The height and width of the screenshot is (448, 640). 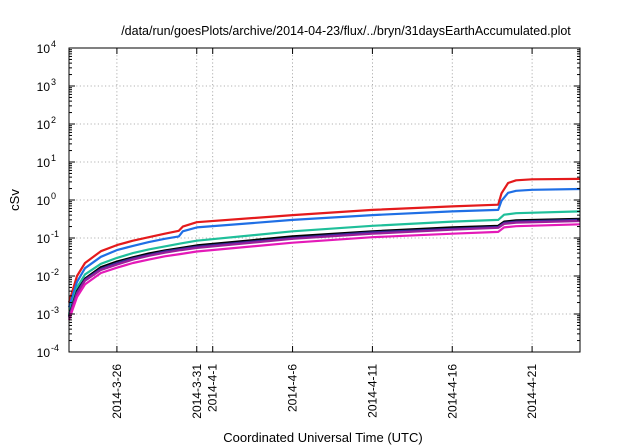 I want to click on y-tick-label: 10⁻², so click(x=48, y=275).